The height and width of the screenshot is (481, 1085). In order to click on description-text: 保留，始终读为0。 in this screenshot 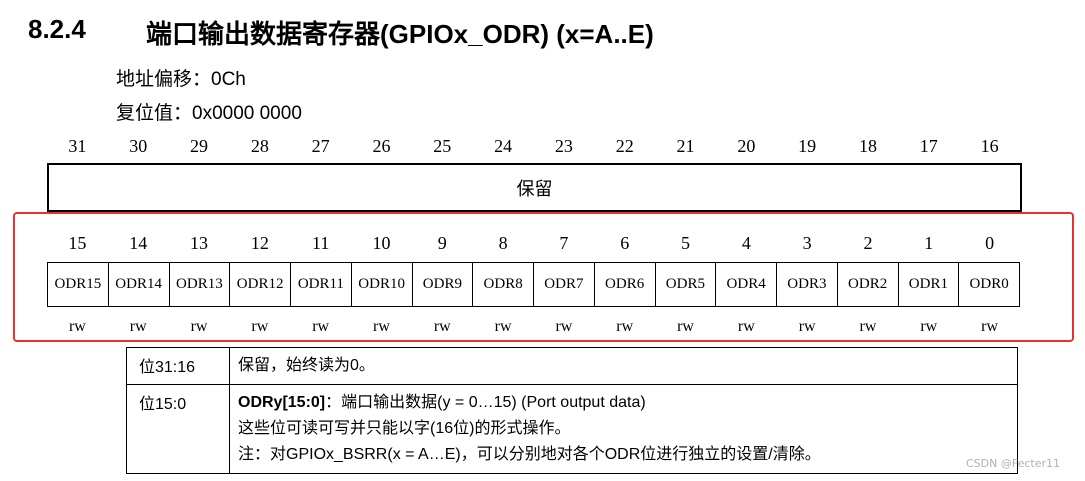, I will do `click(306, 365)`.